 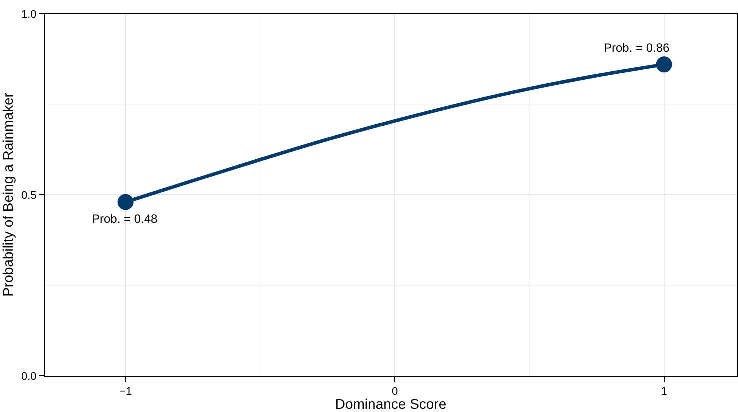 I want to click on y-tick-label: 1.0, so click(x=29, y=14).